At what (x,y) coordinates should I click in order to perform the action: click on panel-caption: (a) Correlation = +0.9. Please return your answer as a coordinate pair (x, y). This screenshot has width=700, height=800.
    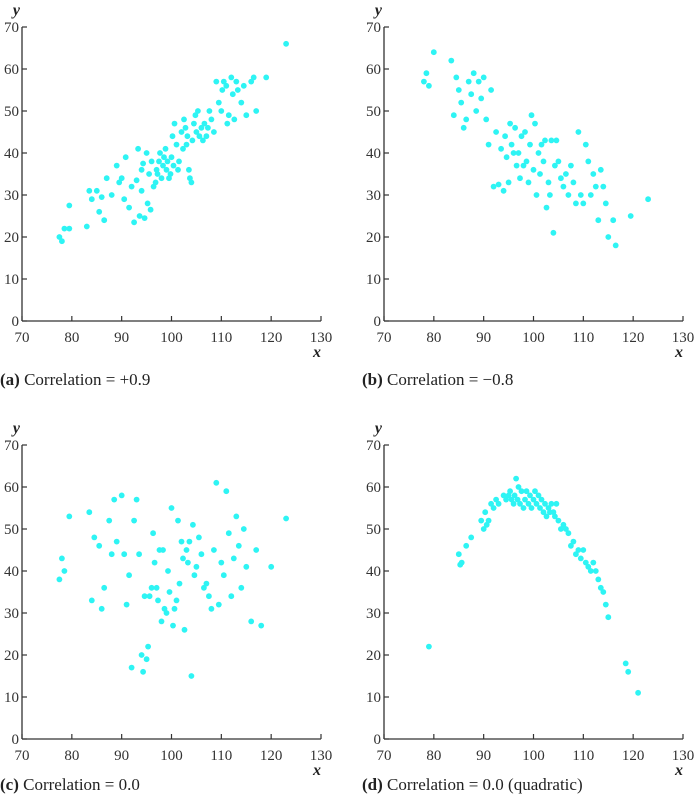
    Looking at the image, I should click on (75, 379).